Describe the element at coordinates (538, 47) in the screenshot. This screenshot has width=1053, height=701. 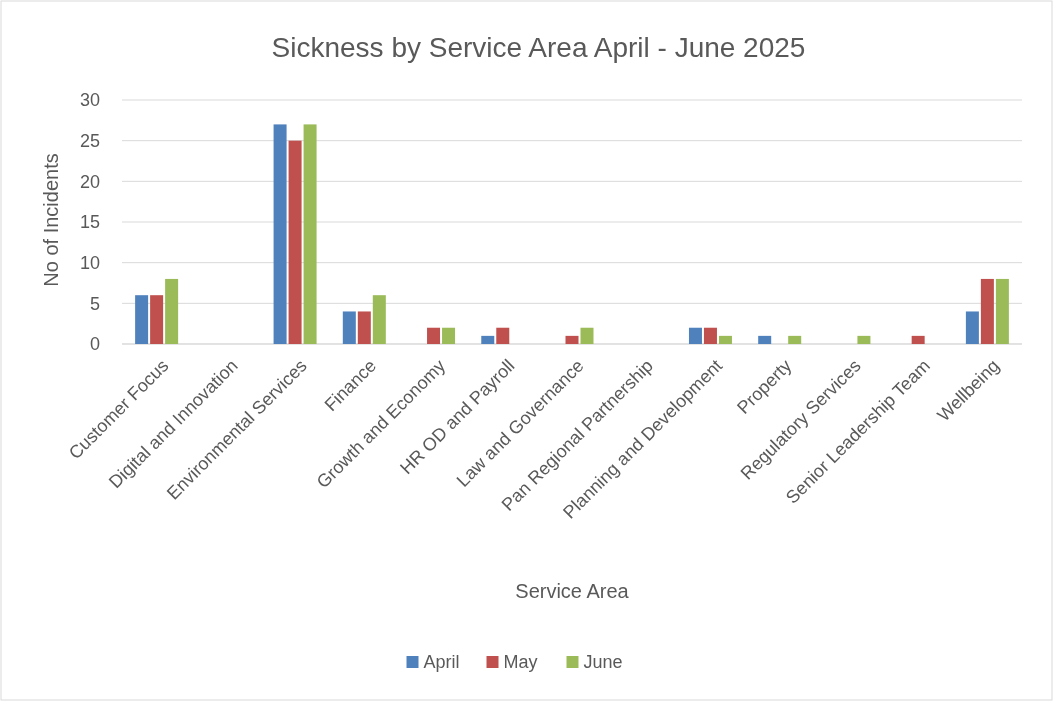
I see `chart-title: Sickness by Service Area April - June 2025` at that location.